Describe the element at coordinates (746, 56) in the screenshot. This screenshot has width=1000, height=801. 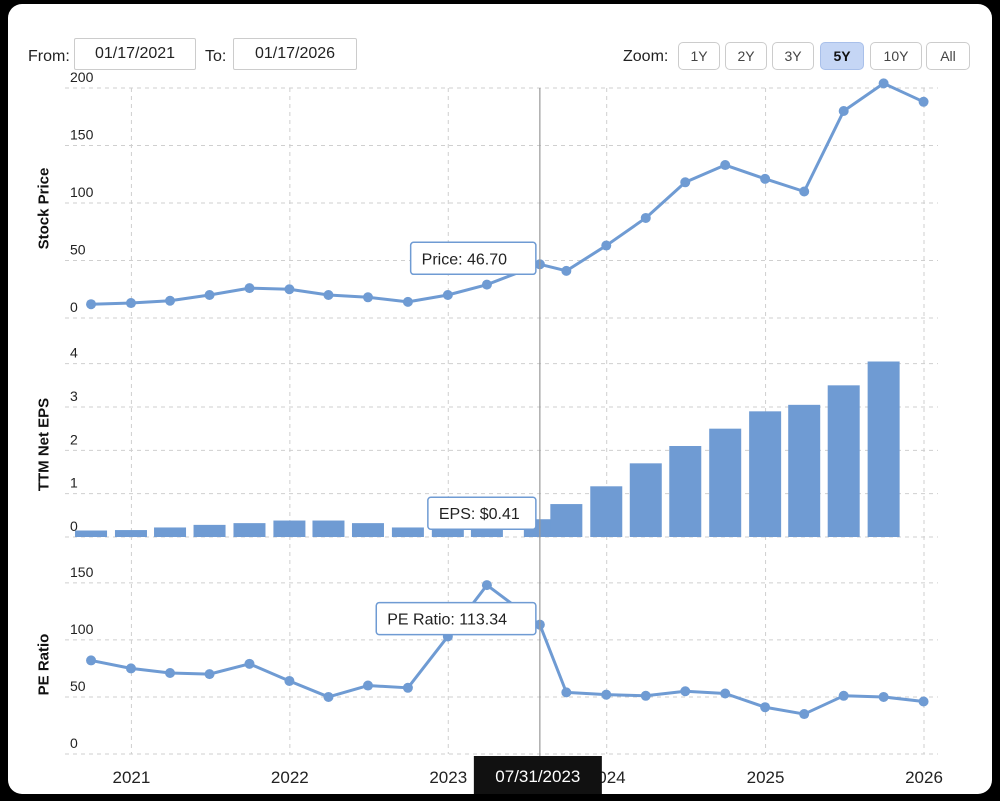
I see `zoom-2y-button: 2Y` at that location.